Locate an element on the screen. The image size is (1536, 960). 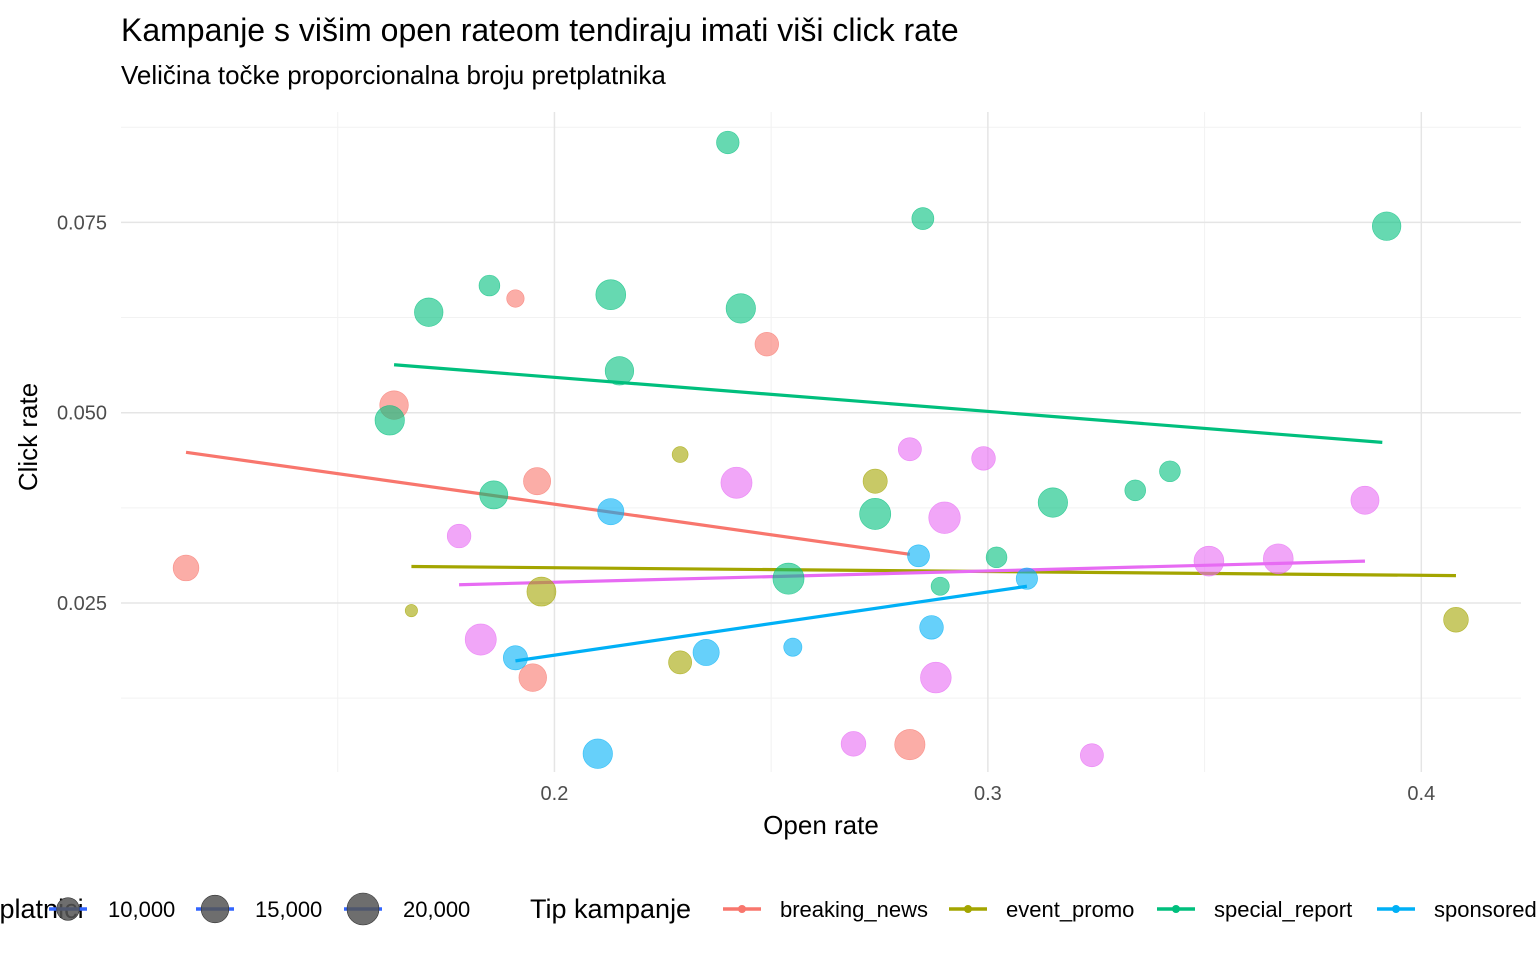
x-tick-label: 0.4 is located at coordinates (1421, 794).